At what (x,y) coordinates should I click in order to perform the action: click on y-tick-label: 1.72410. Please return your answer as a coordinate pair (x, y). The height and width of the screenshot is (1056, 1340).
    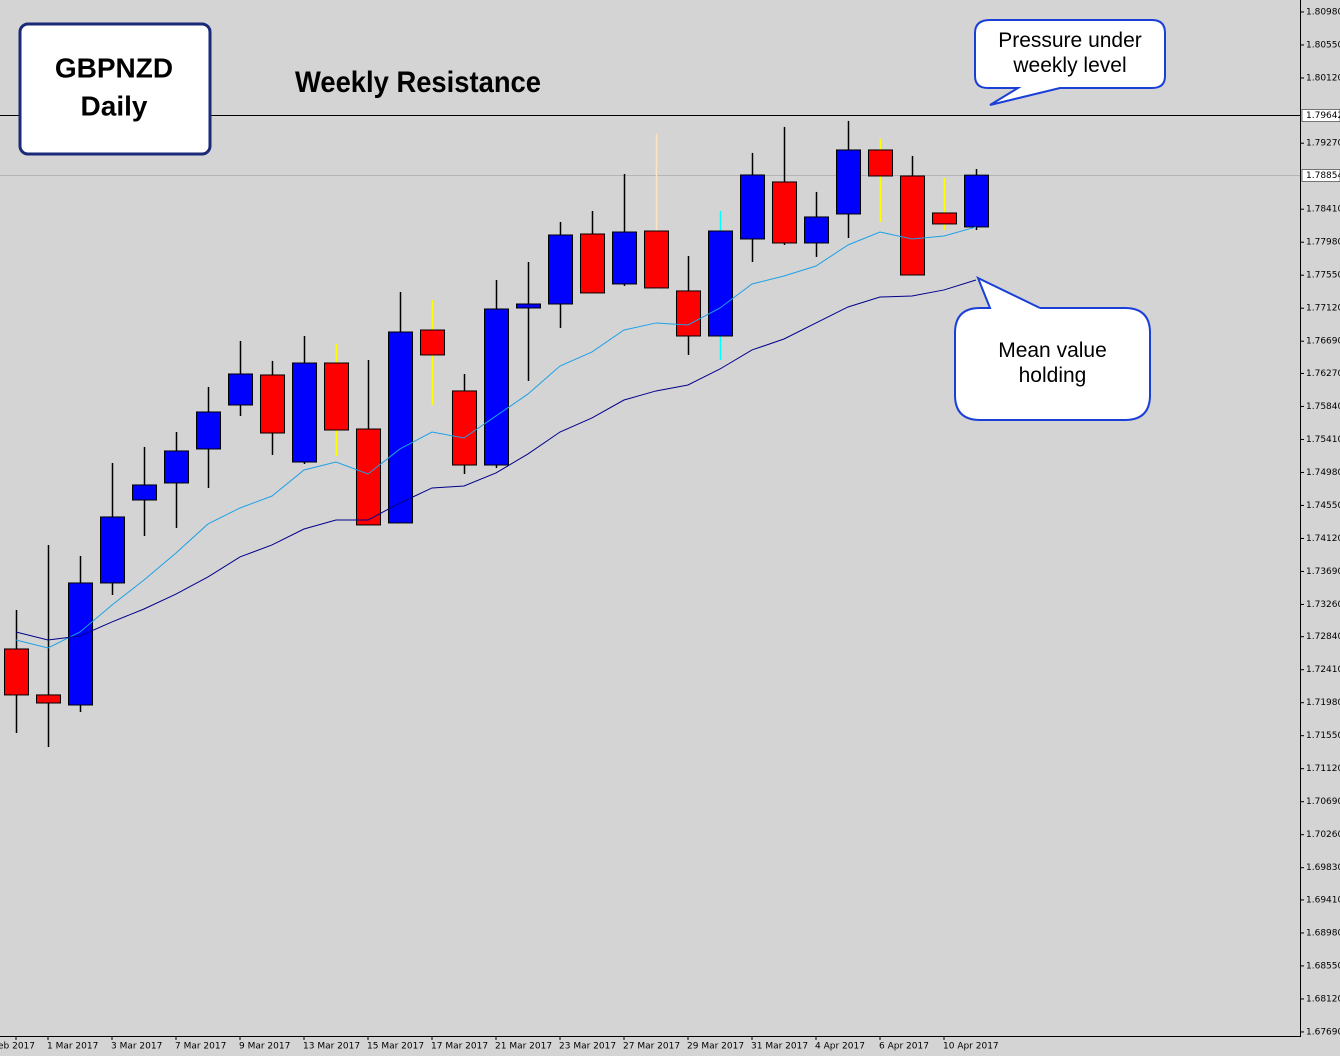
    Looking at the image, I should click on (1323, 670).